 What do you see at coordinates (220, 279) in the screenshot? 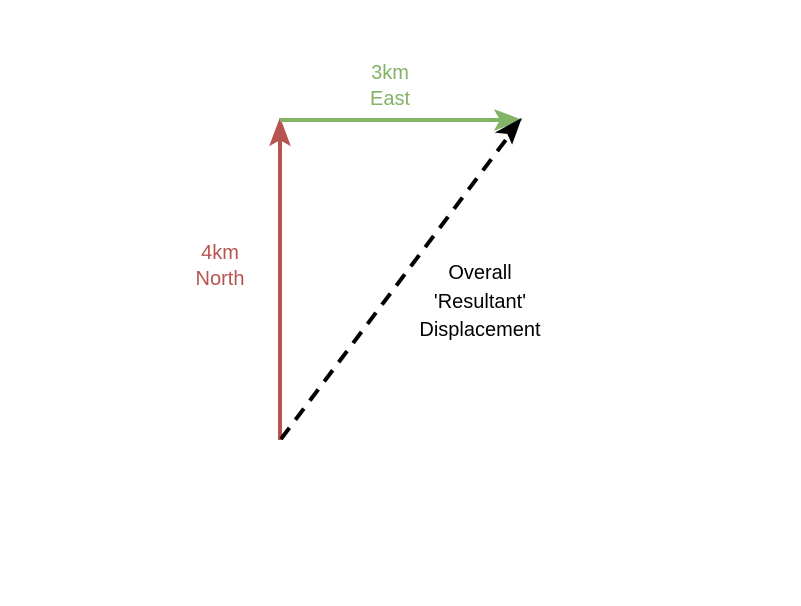
I see `north-direction-text: North` at bounding box center [220, 279].